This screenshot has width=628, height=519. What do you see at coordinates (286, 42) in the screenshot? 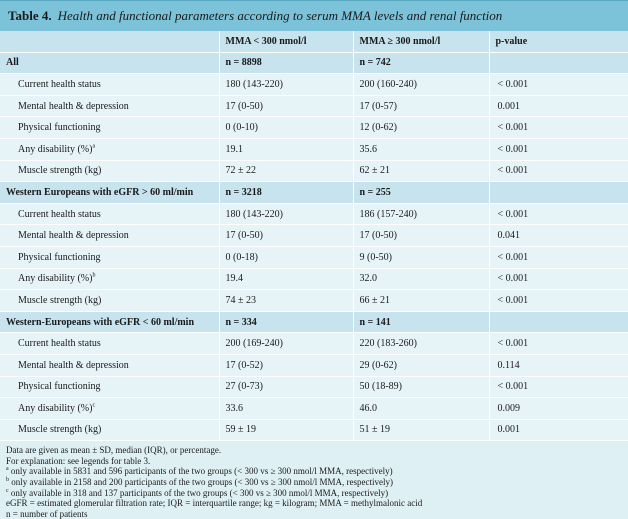
I see `header-cell: MMA < 300 nmol/l` at bounding box center [286, 42].